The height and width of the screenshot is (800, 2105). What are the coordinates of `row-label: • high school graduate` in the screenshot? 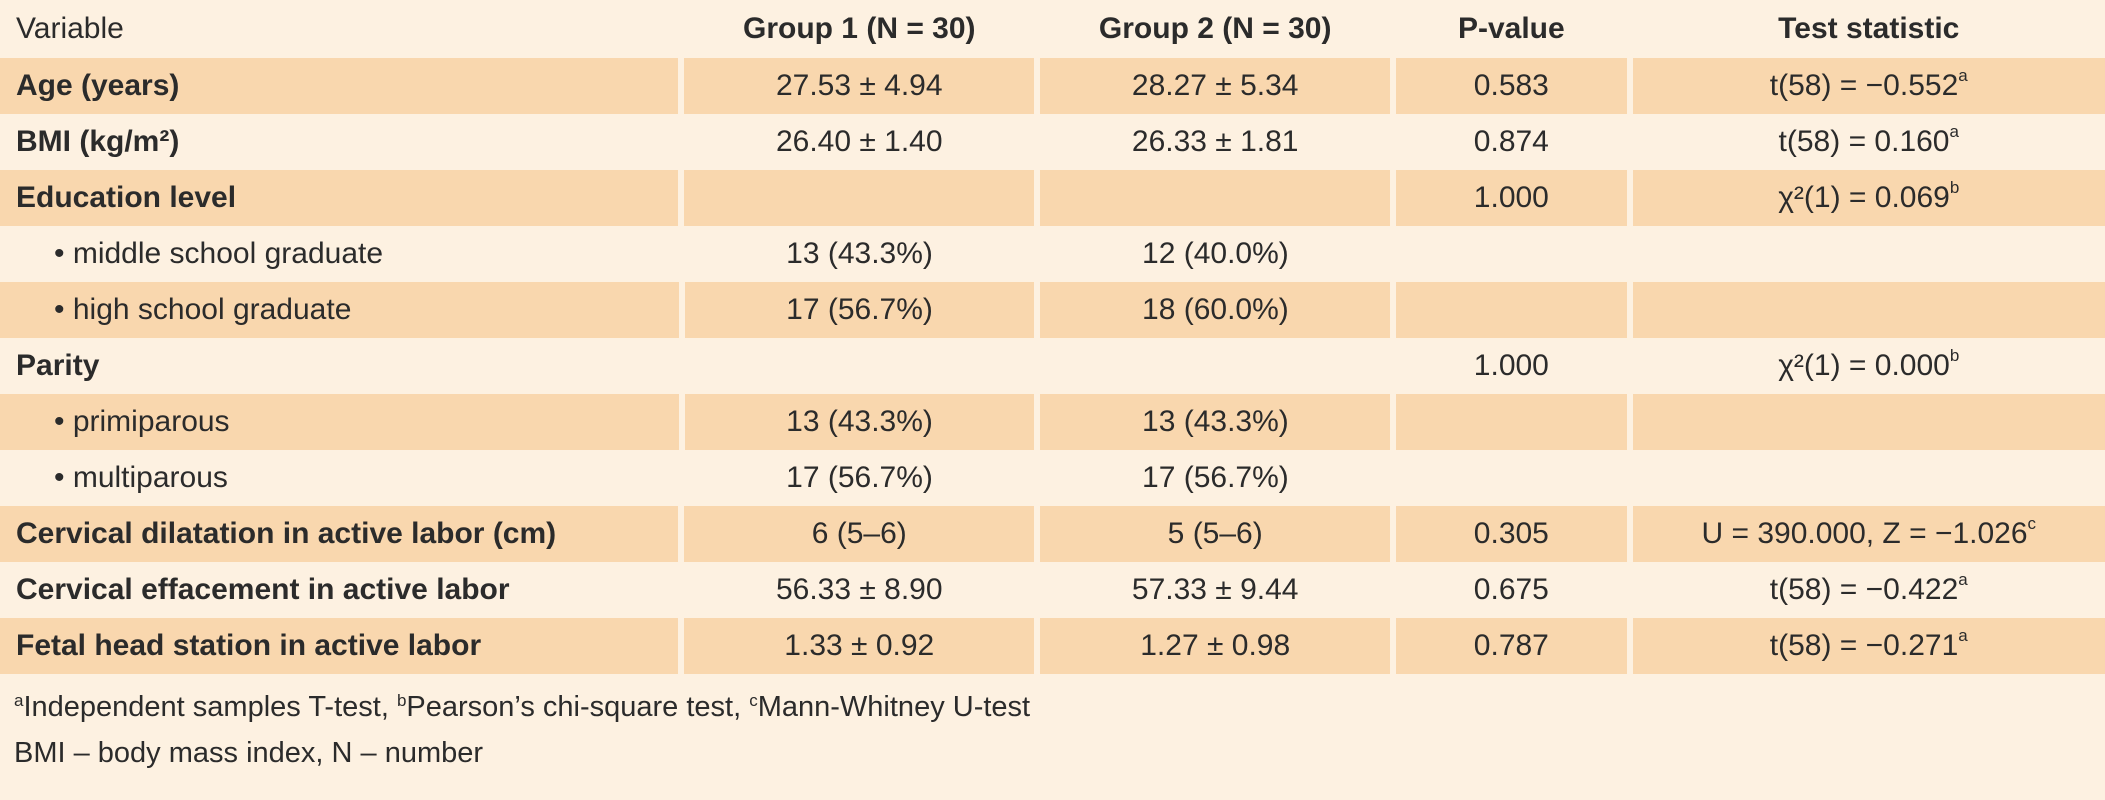 It's located at (339, 310).